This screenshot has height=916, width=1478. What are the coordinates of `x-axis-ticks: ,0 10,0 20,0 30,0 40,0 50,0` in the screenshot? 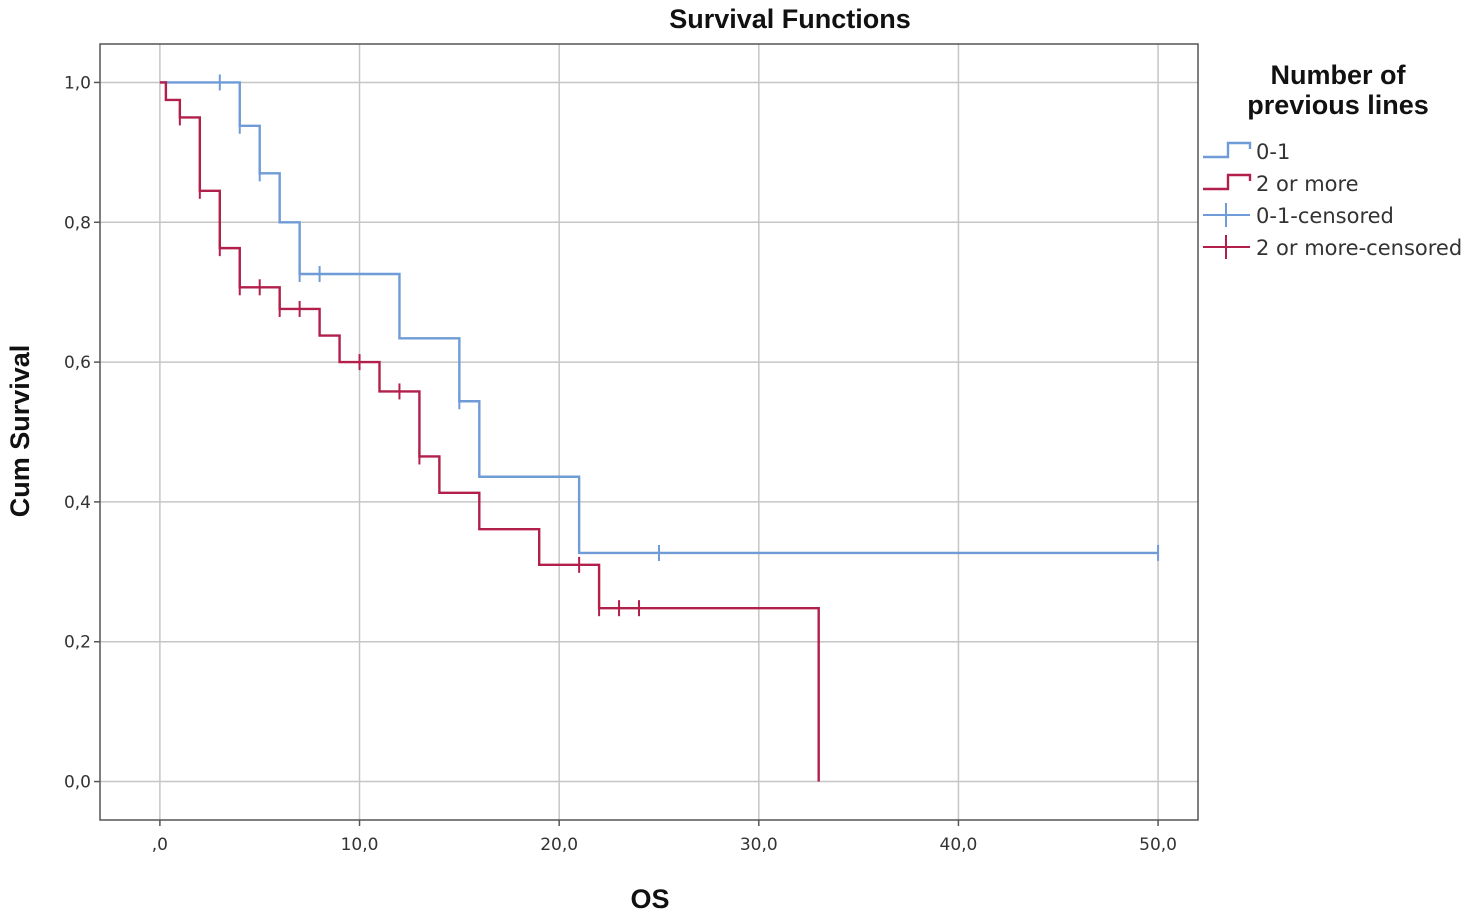 It's located at (664, 837).